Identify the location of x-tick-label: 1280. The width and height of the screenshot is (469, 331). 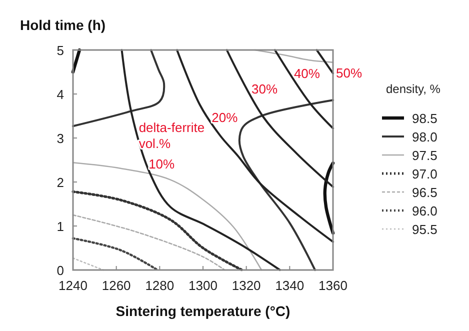
(159, 285).